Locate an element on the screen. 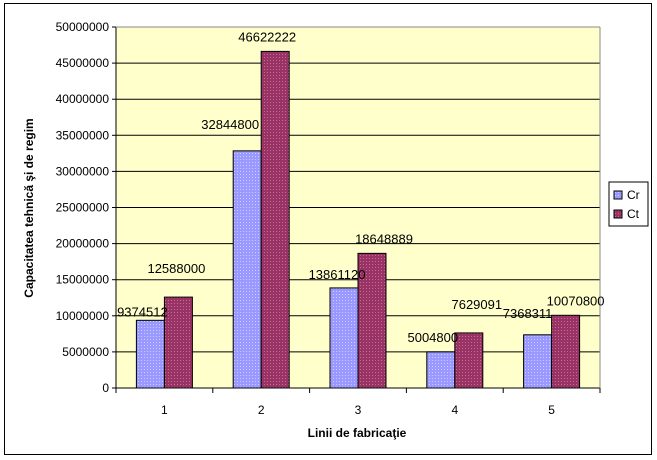 This screenshot has height=460, width=657. y-tick-label: 40000000 is located at coordinates (83, 99).